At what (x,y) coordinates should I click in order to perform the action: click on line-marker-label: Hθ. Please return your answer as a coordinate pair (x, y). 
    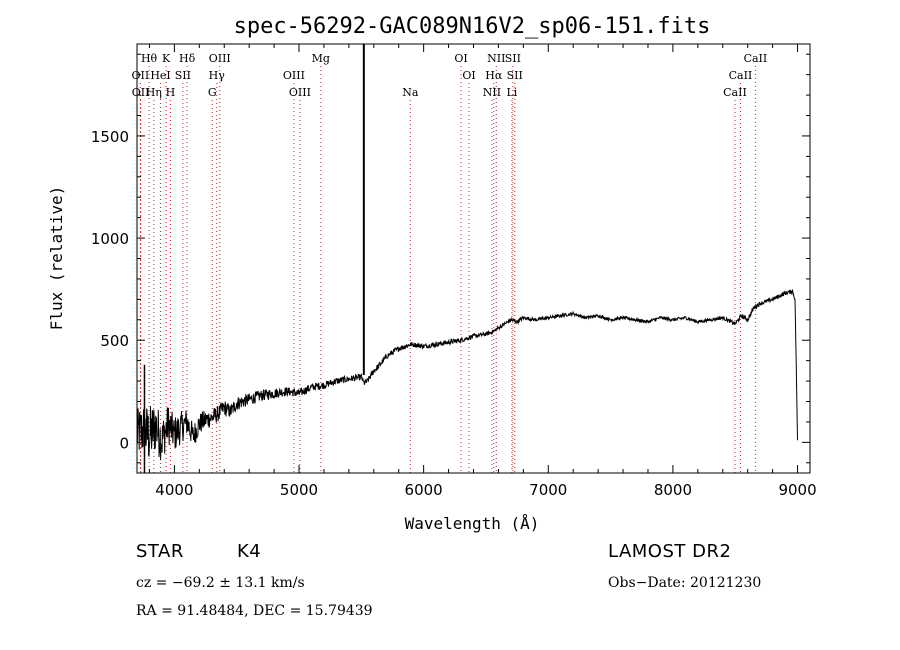
    Looking at the image, I should click on (149, 58).